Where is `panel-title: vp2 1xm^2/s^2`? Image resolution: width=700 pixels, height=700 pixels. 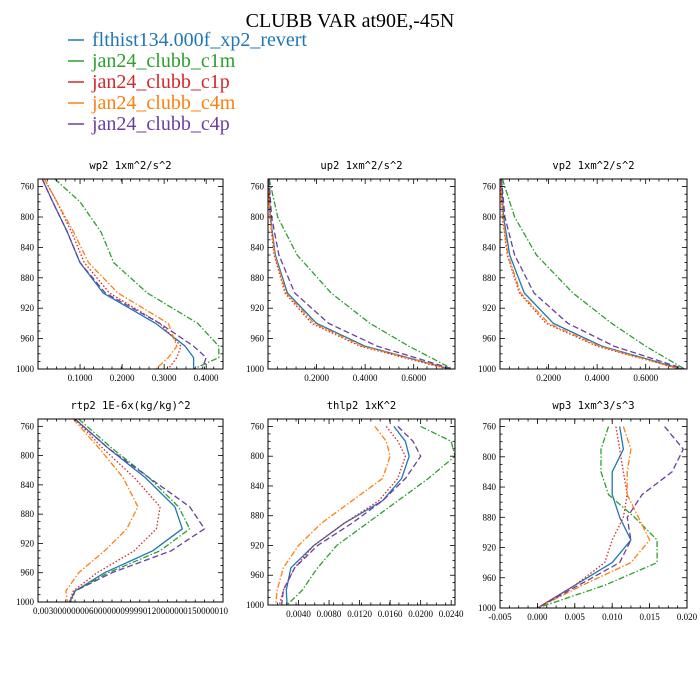
panel-title: vp2 1xm^2/s^2 is located at coordinates (593, 166).